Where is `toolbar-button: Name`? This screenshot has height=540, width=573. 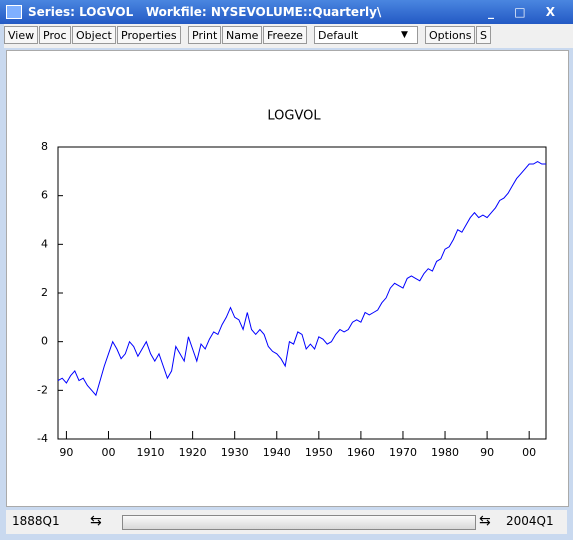
toolbar-button: Name is located at coordinates (242, 35).